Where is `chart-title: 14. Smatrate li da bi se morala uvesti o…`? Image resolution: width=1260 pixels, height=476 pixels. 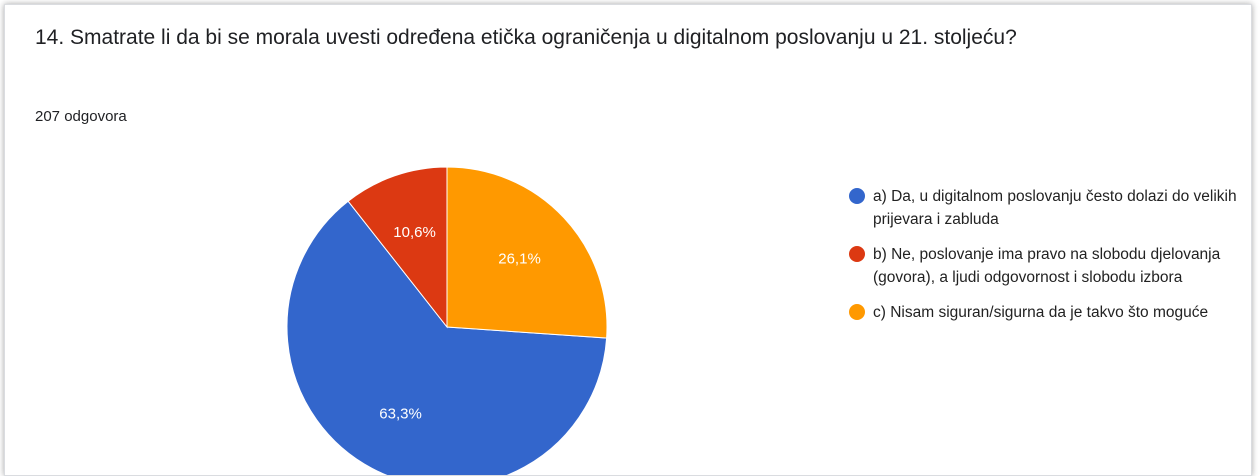
chart-title: 14. Smatrate li da bi se morala uvesti o… is located at coordinates (526, 37).